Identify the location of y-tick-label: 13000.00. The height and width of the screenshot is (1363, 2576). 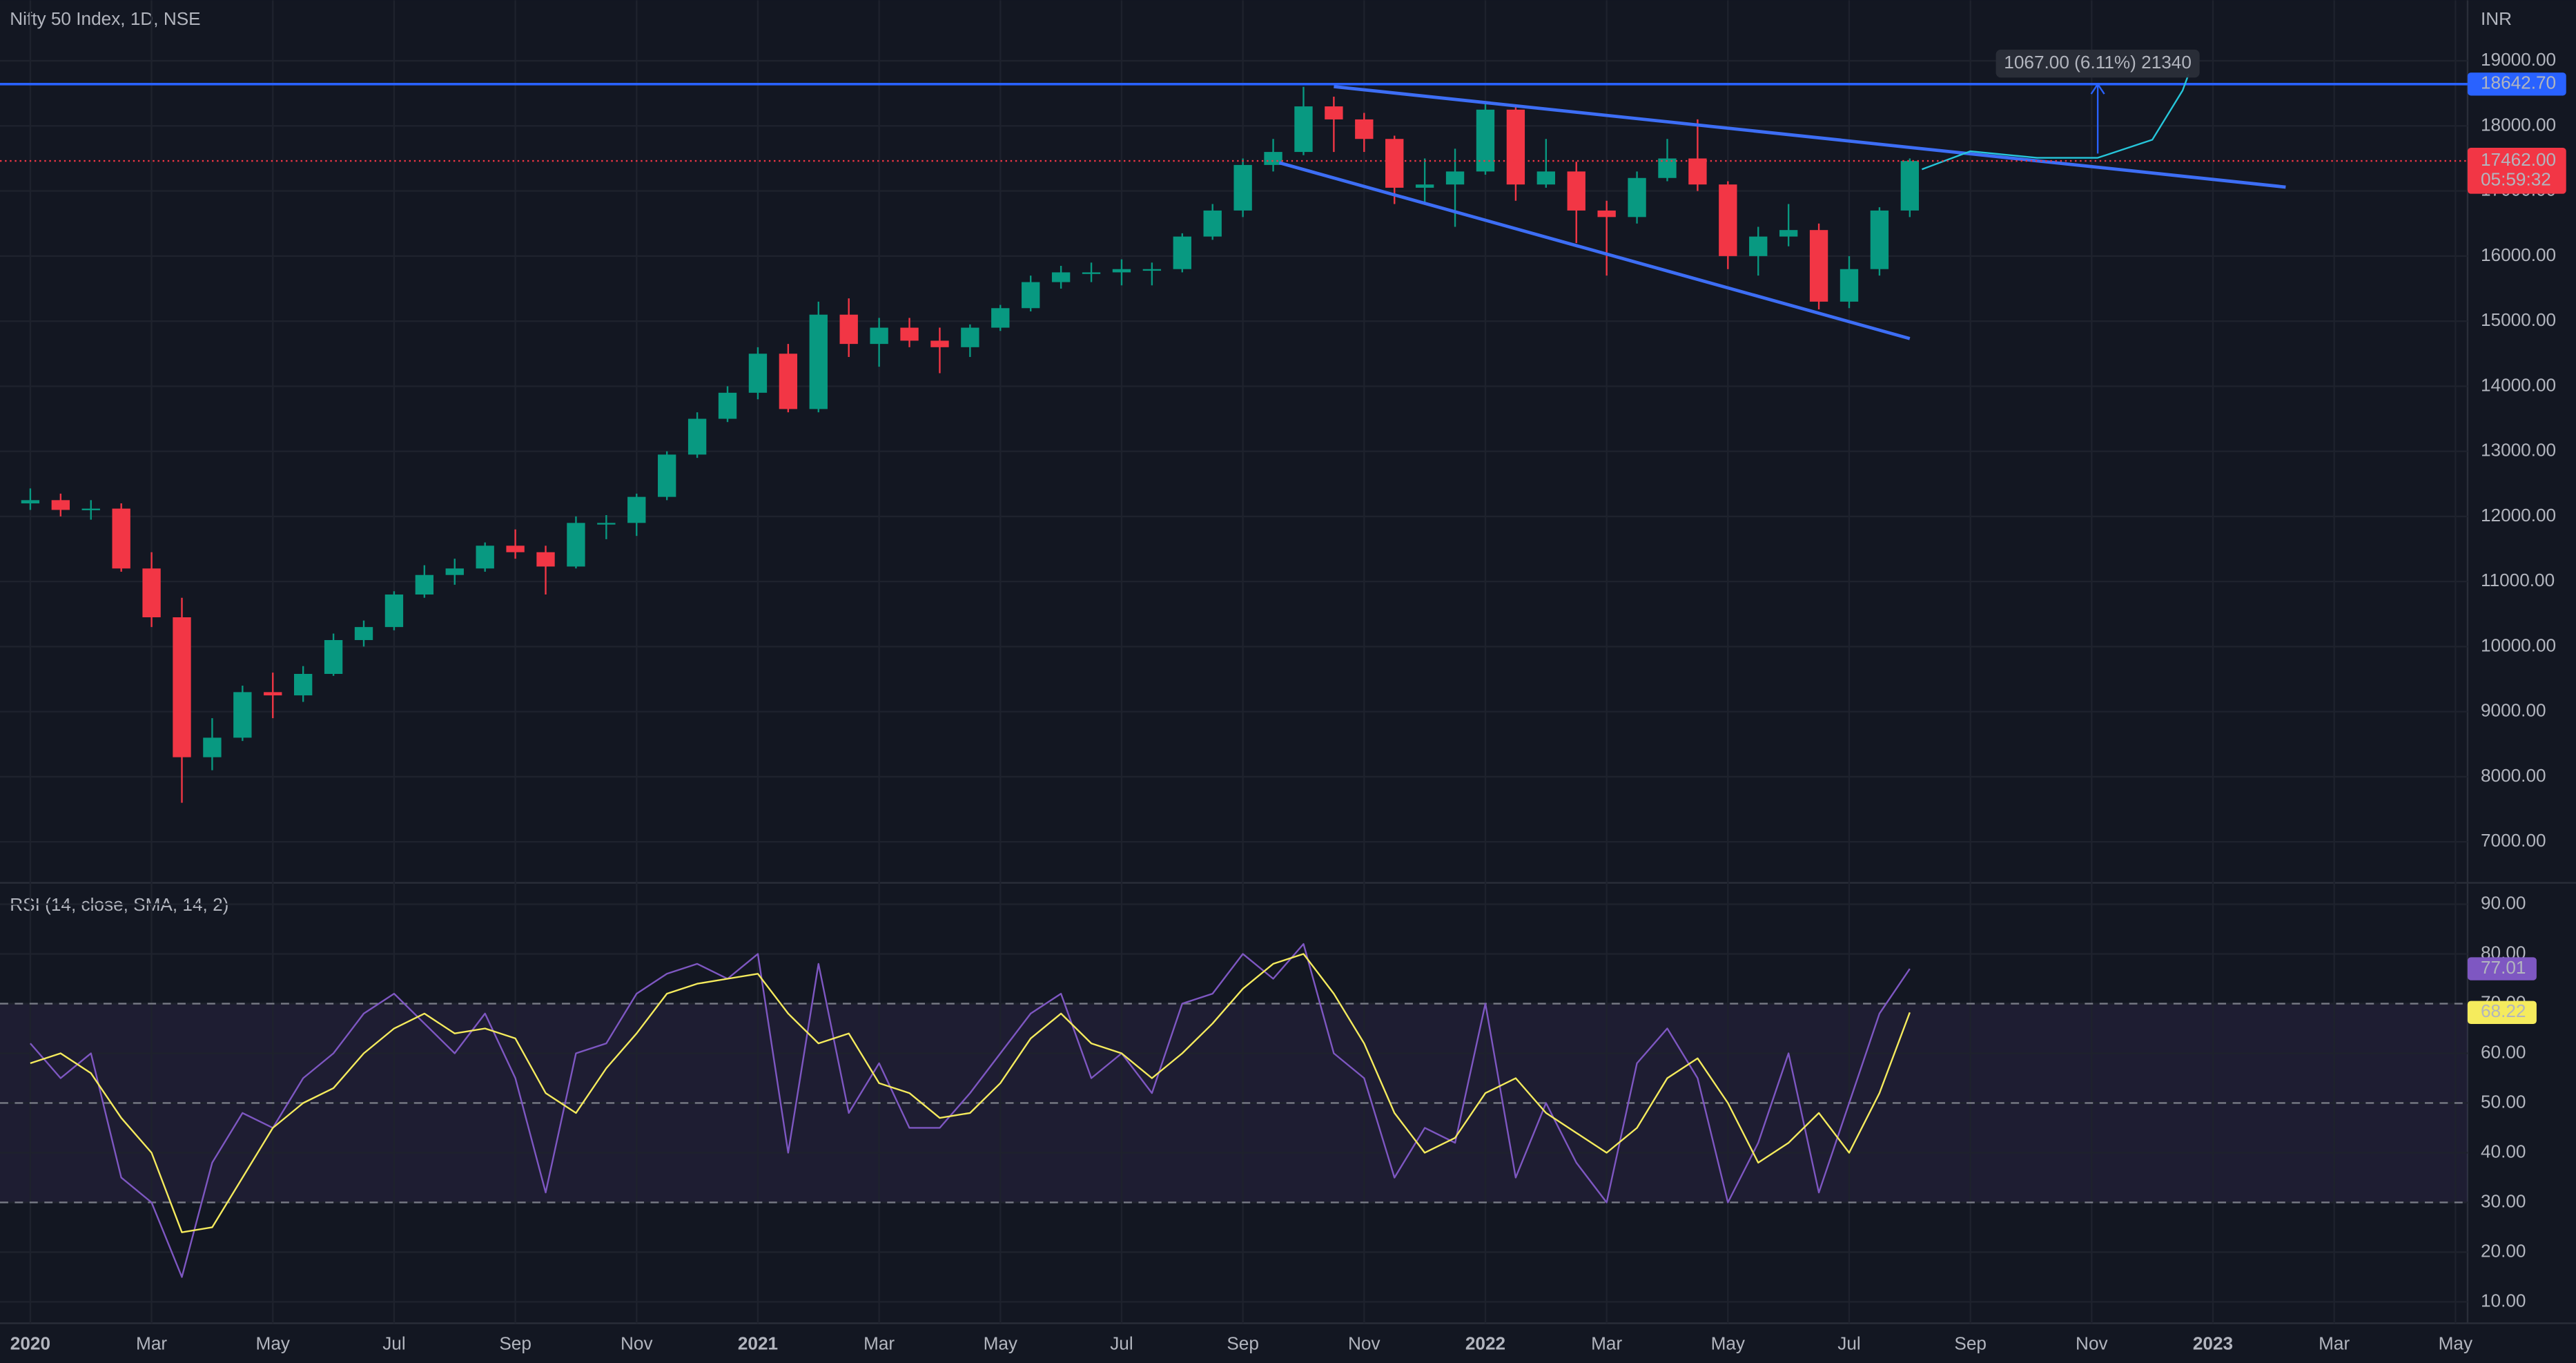
(2518, 450).